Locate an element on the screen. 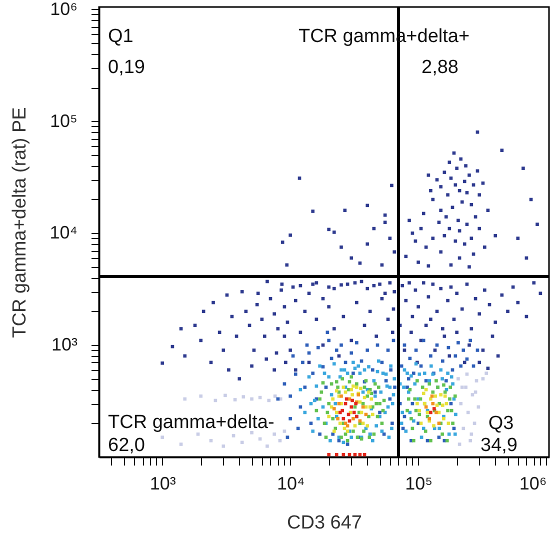 The image size is (558, 540). y-tick-label: 10³ is located at coordinates (64, 344).